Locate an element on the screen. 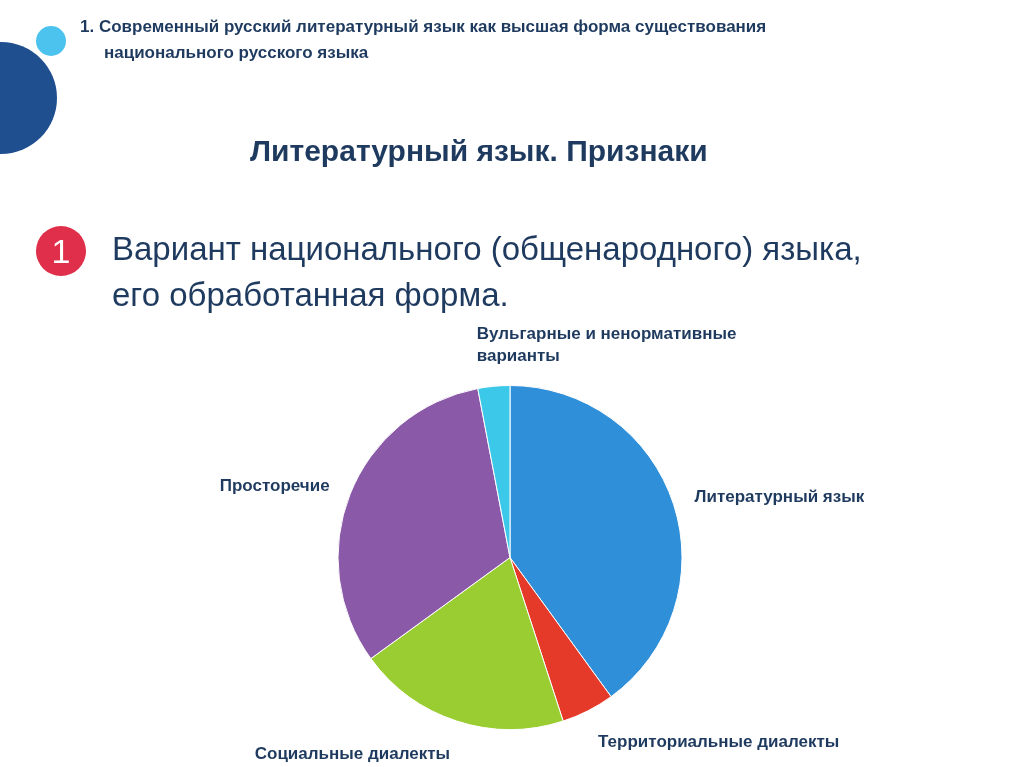  slice-label: Литературный язык is located at coordinates (779, 497).